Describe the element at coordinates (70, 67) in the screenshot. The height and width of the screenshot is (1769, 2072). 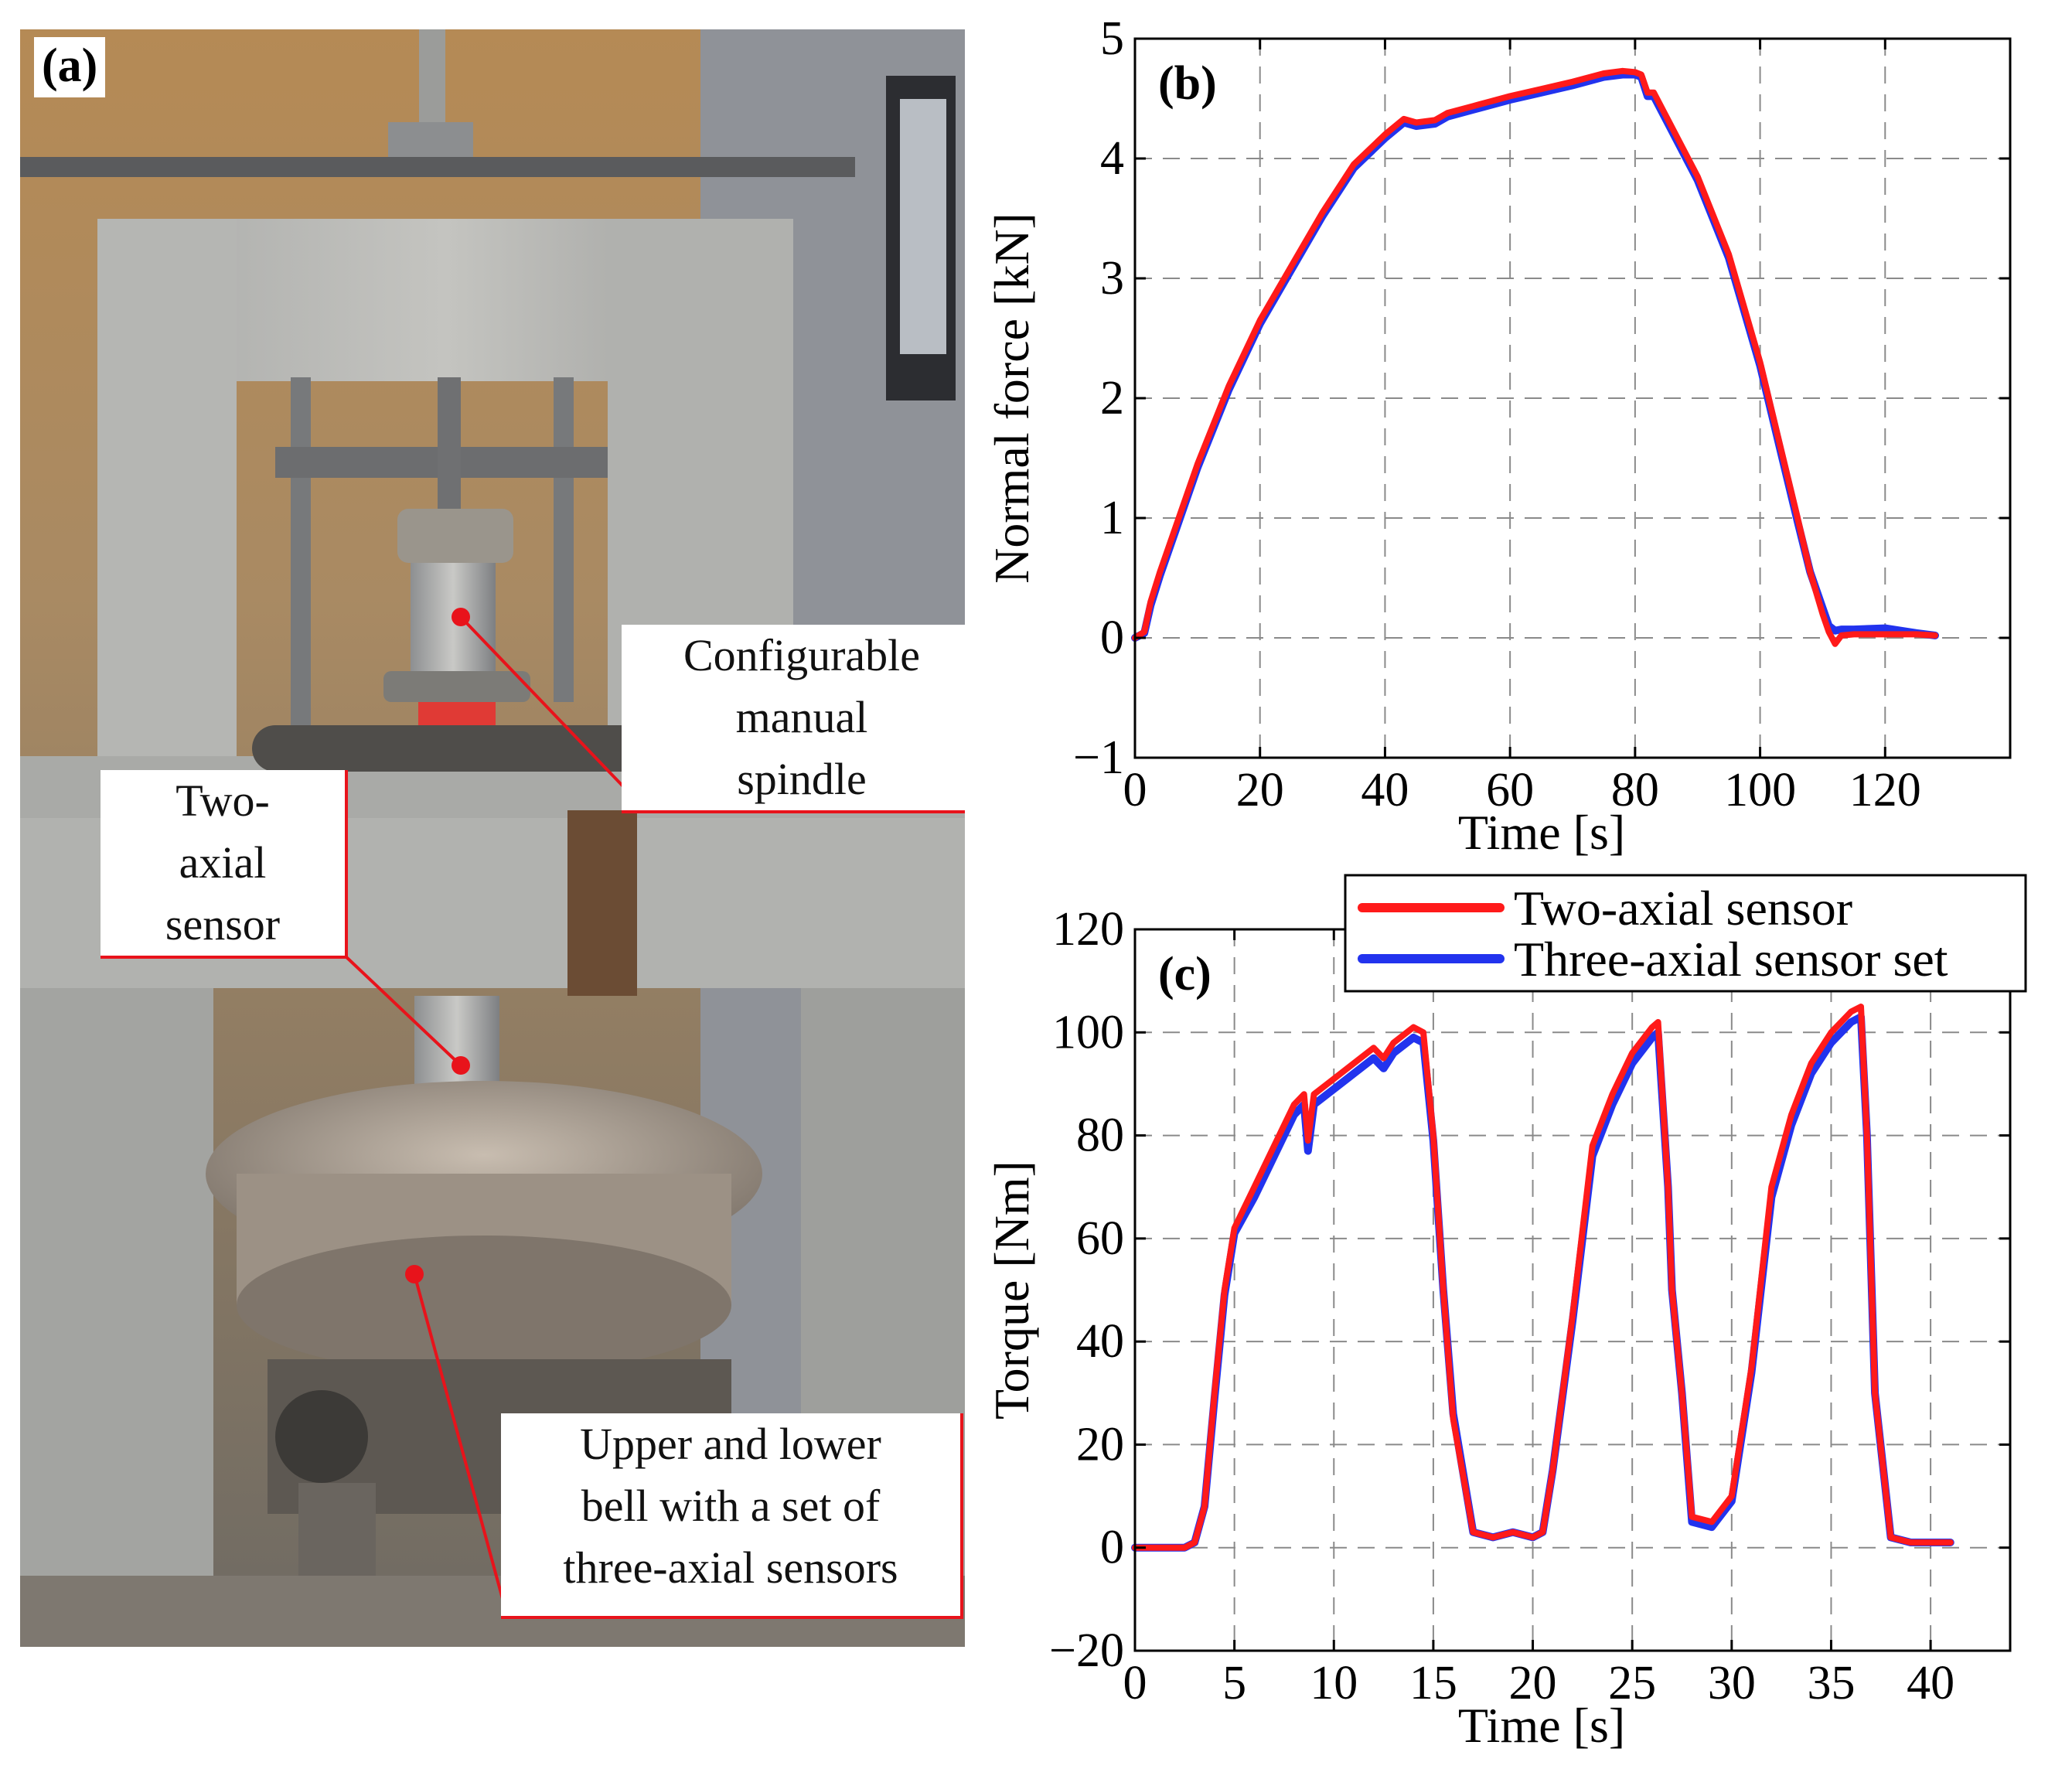
I see `panel-label-a: (a)` at that location.